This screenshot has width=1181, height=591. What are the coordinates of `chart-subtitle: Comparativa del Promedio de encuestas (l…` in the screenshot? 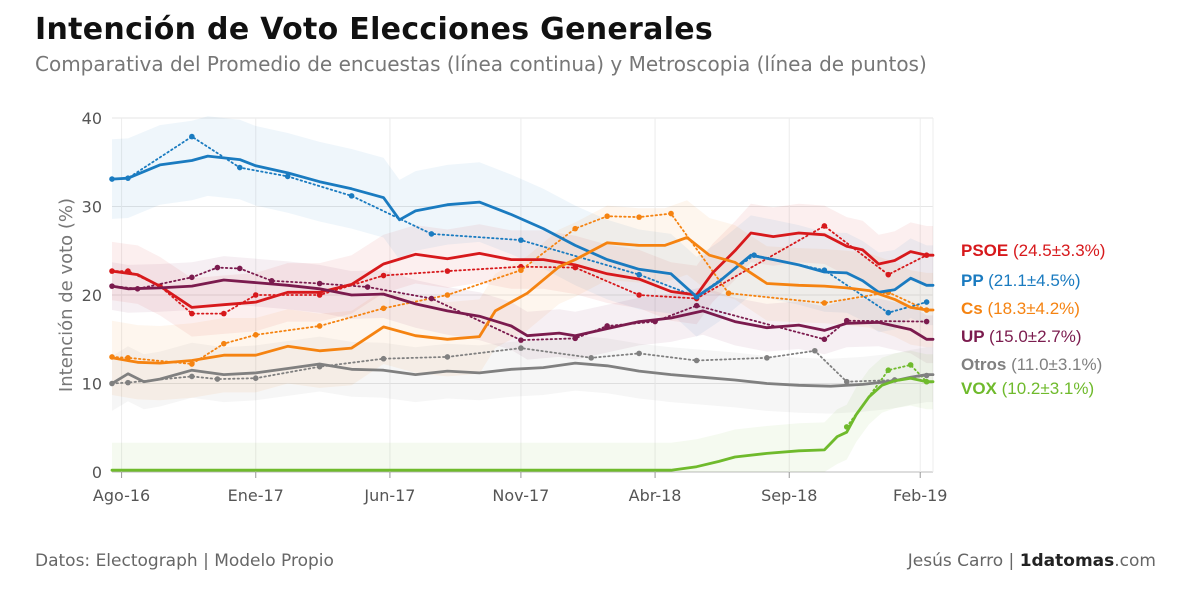 It's located at (481, 64).